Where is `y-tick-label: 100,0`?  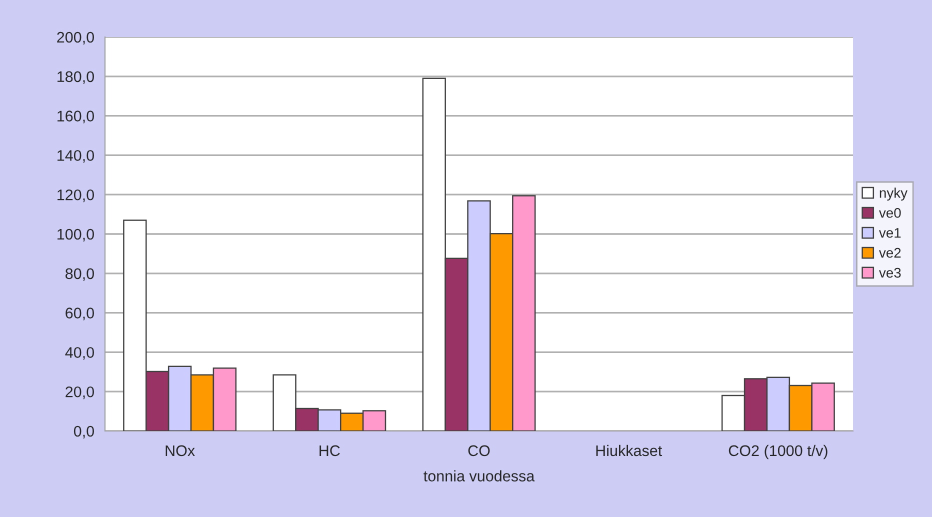
y-tick-label: 100,0 is located at coordinates (76, 235).